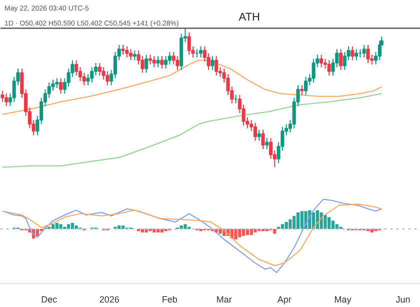  What do you see at coordinates (224, 299) in the screenshot?
I see `x-tick-label: Mar` at bounding box center [224, 299].